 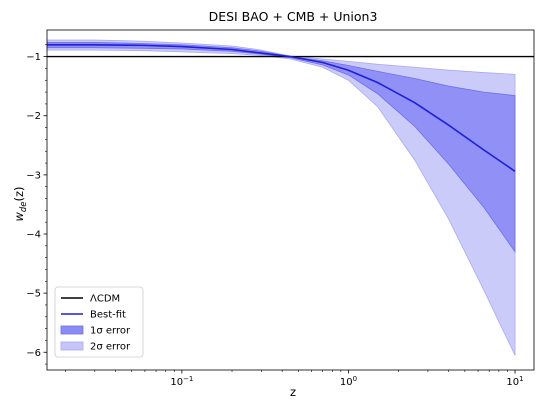 What do you see at coordinates (108, 315) in the screenshot?
I see `legend-label-best-fit: Best-fit` at bounding box center [108, 315].